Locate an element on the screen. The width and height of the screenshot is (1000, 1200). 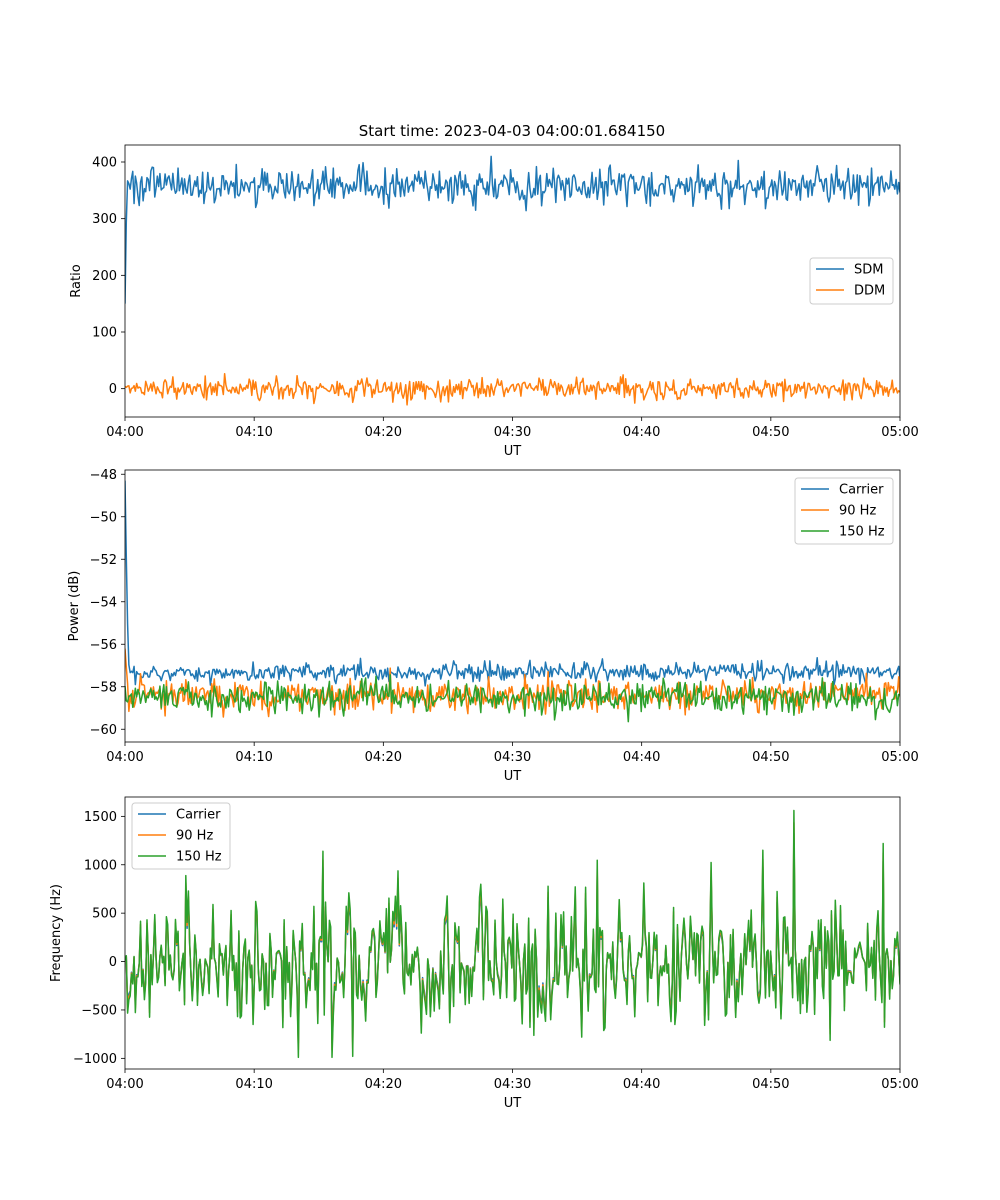
series-line-90-hz is located at coordinates (512, 683).